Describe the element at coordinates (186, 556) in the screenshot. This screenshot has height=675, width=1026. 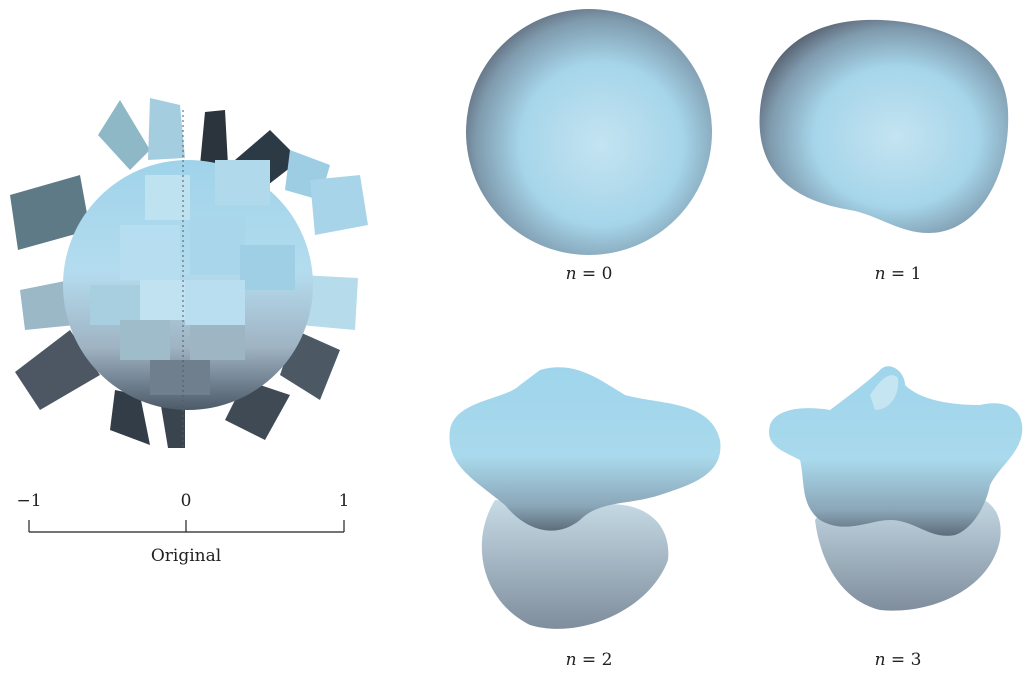
I see `original-label: Original` at that location.